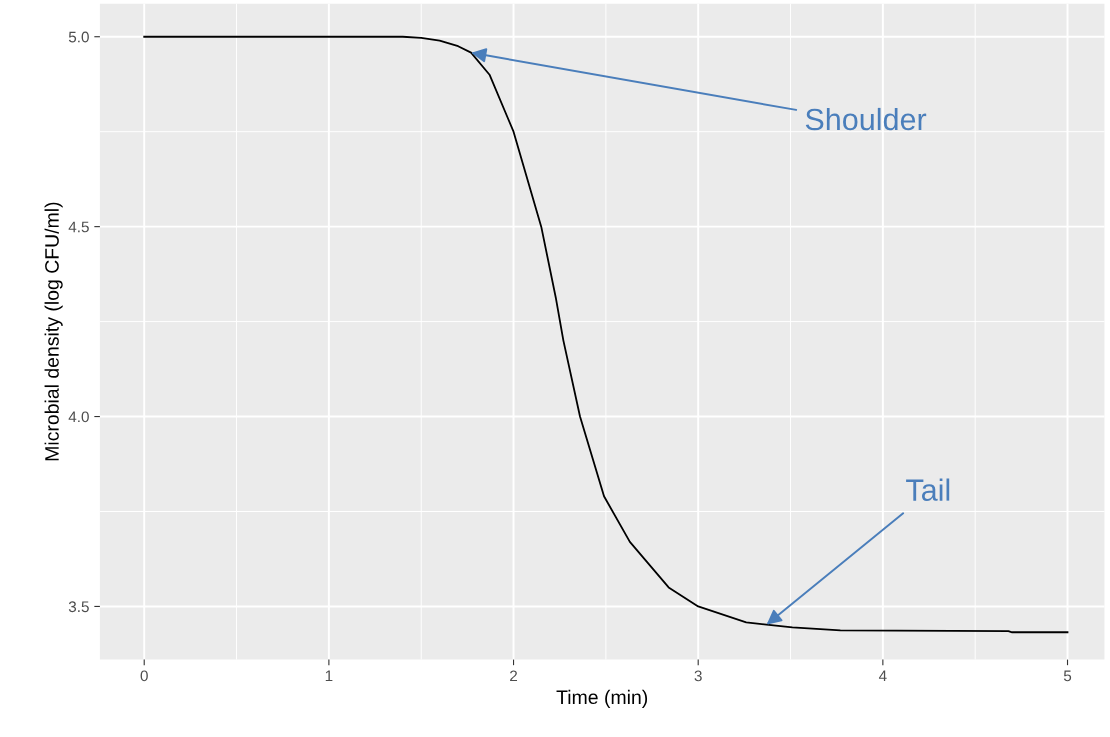 This screenshot has width=1110, height=737. Describe the element at coordinates (698, 676) in the screenshot. I see `x-tick-label: 3` at that location.